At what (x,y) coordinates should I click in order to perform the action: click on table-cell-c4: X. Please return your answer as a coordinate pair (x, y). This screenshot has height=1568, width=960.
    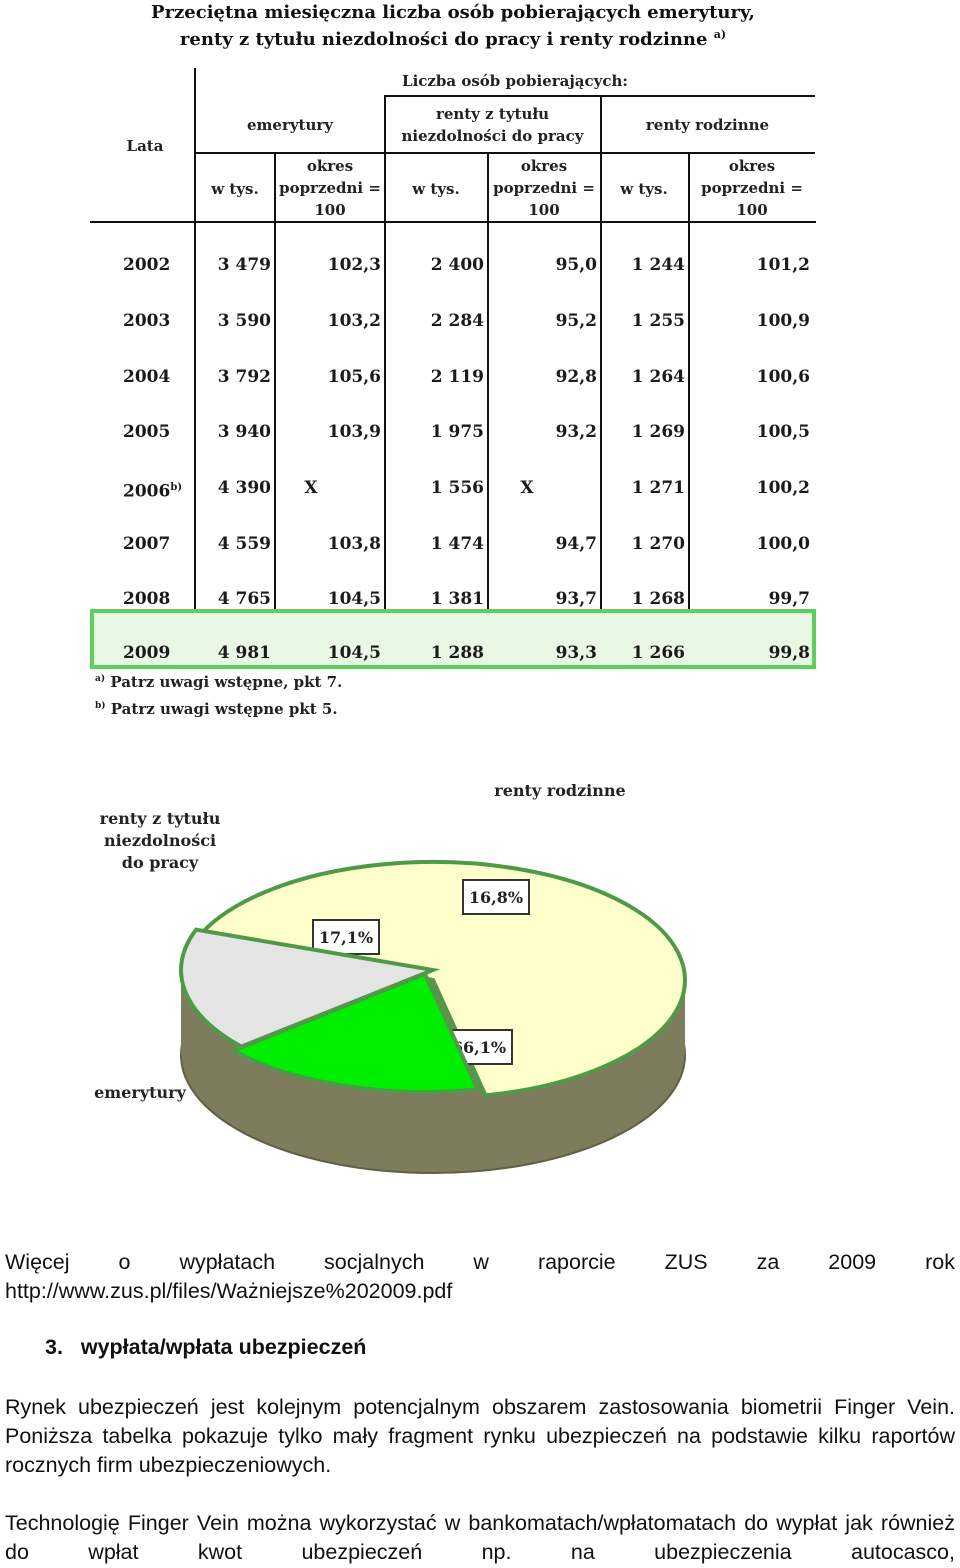
    Looking at the image, I should click on (527, 488).